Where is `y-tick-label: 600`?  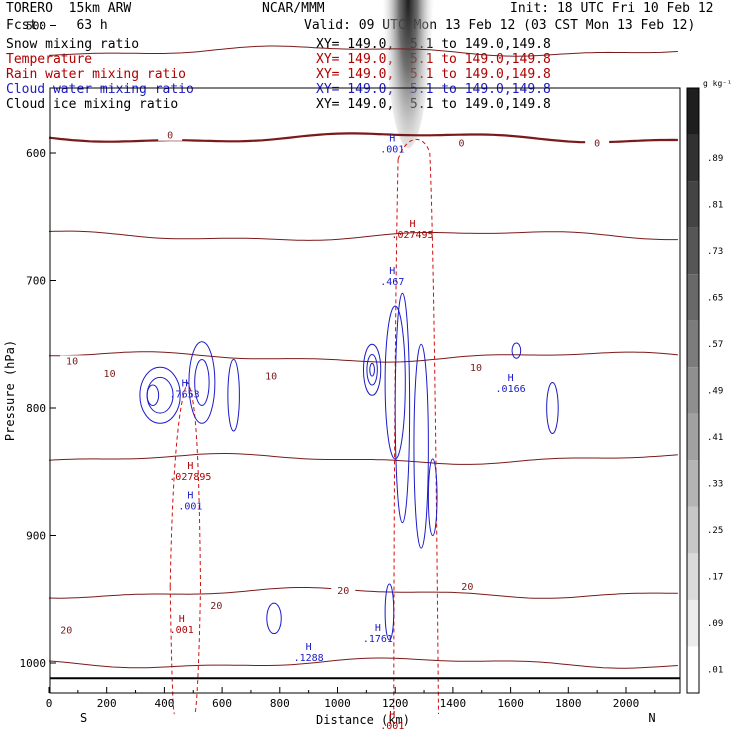
y-tick-label: 600 is located at coordinates (36, 153).